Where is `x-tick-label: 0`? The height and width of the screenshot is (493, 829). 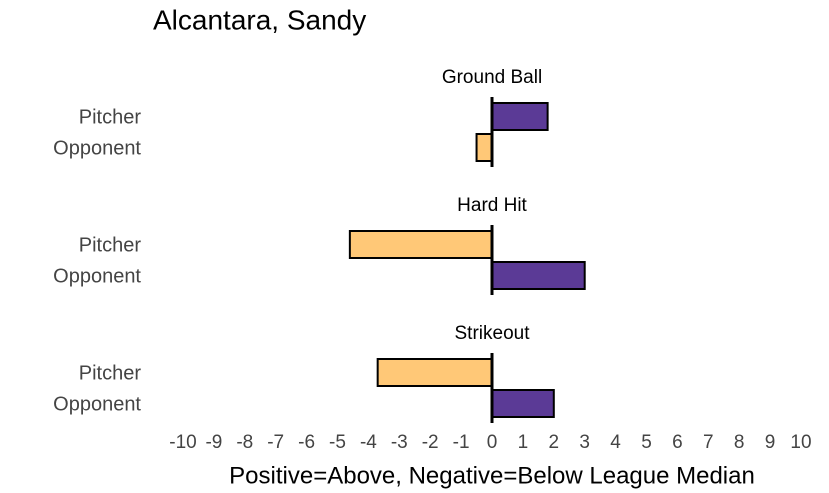 x-tick-label: 0 is located at coordinates (492, 442).